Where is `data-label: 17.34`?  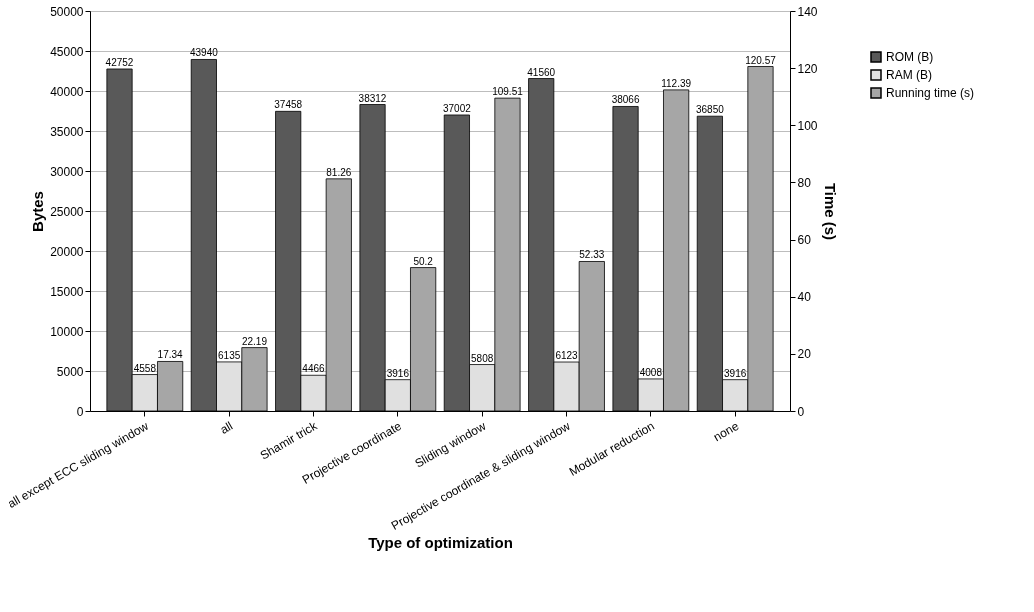
data-label: 17.34 is located at coordinates (170, 355).